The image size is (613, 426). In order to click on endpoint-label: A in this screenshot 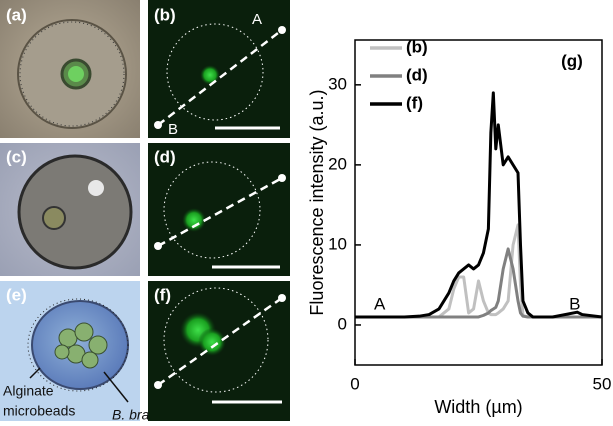, I will do `click(257, 19)`.